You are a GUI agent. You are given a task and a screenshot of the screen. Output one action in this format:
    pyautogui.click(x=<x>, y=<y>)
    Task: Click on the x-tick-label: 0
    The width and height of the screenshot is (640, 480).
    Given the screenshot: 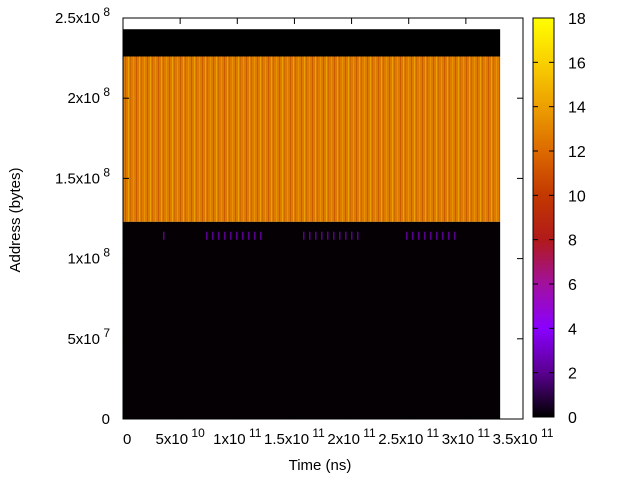 What is the action you would take?
    pyautogui.click(x=127, y=439)
    